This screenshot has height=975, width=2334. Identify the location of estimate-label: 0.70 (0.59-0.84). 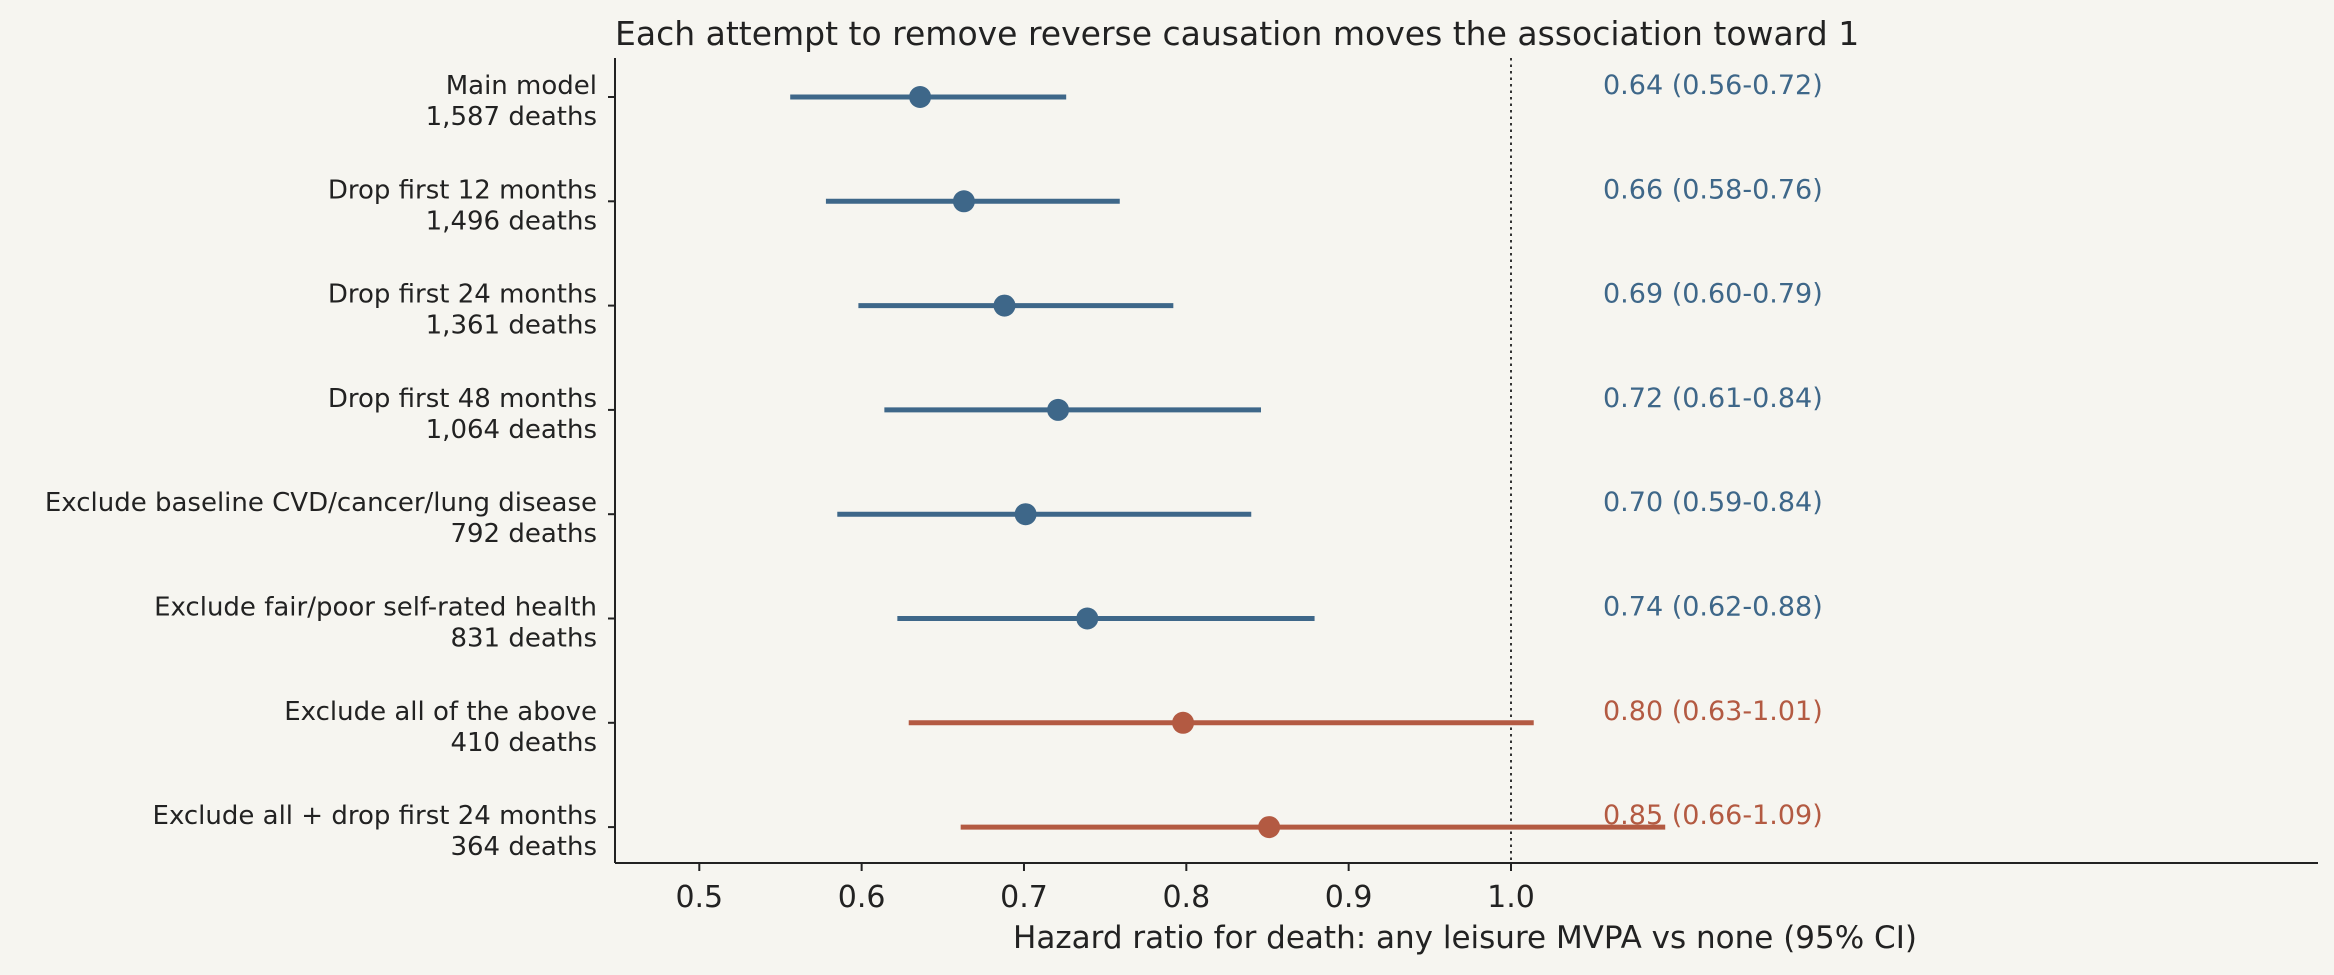
(1713, 502).